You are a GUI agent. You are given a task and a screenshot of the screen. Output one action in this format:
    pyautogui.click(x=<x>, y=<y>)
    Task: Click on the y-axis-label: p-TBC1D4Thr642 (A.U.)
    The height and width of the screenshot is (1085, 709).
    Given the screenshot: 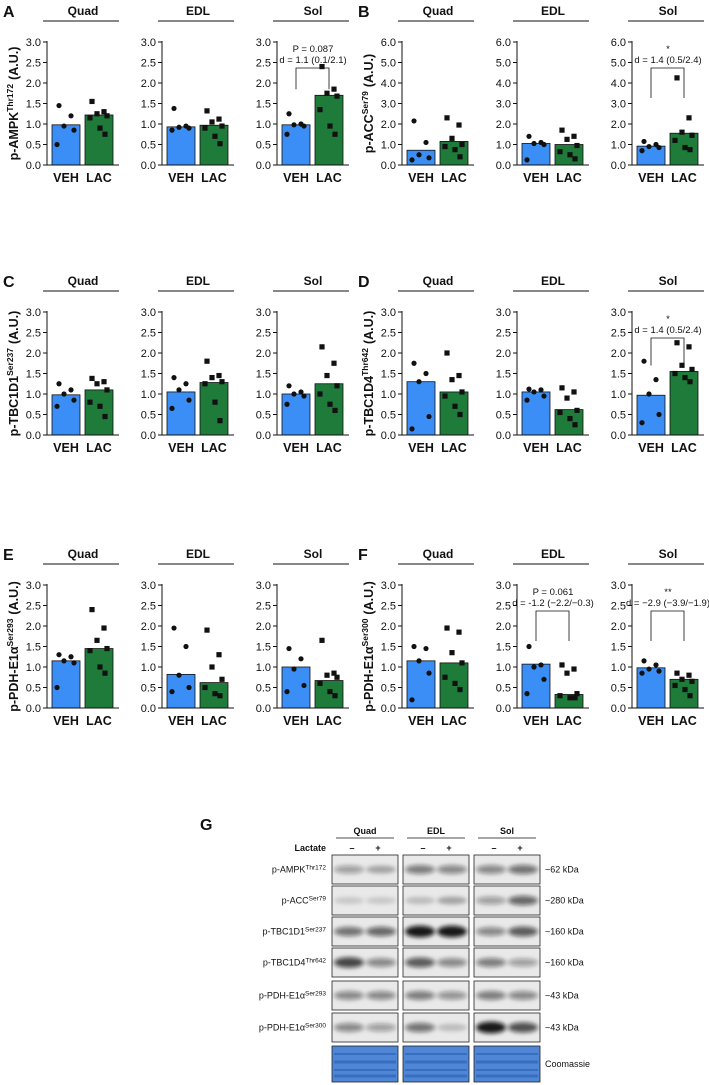 What is the action you would take?
    pyautogui.click(x=368, y=374)
    